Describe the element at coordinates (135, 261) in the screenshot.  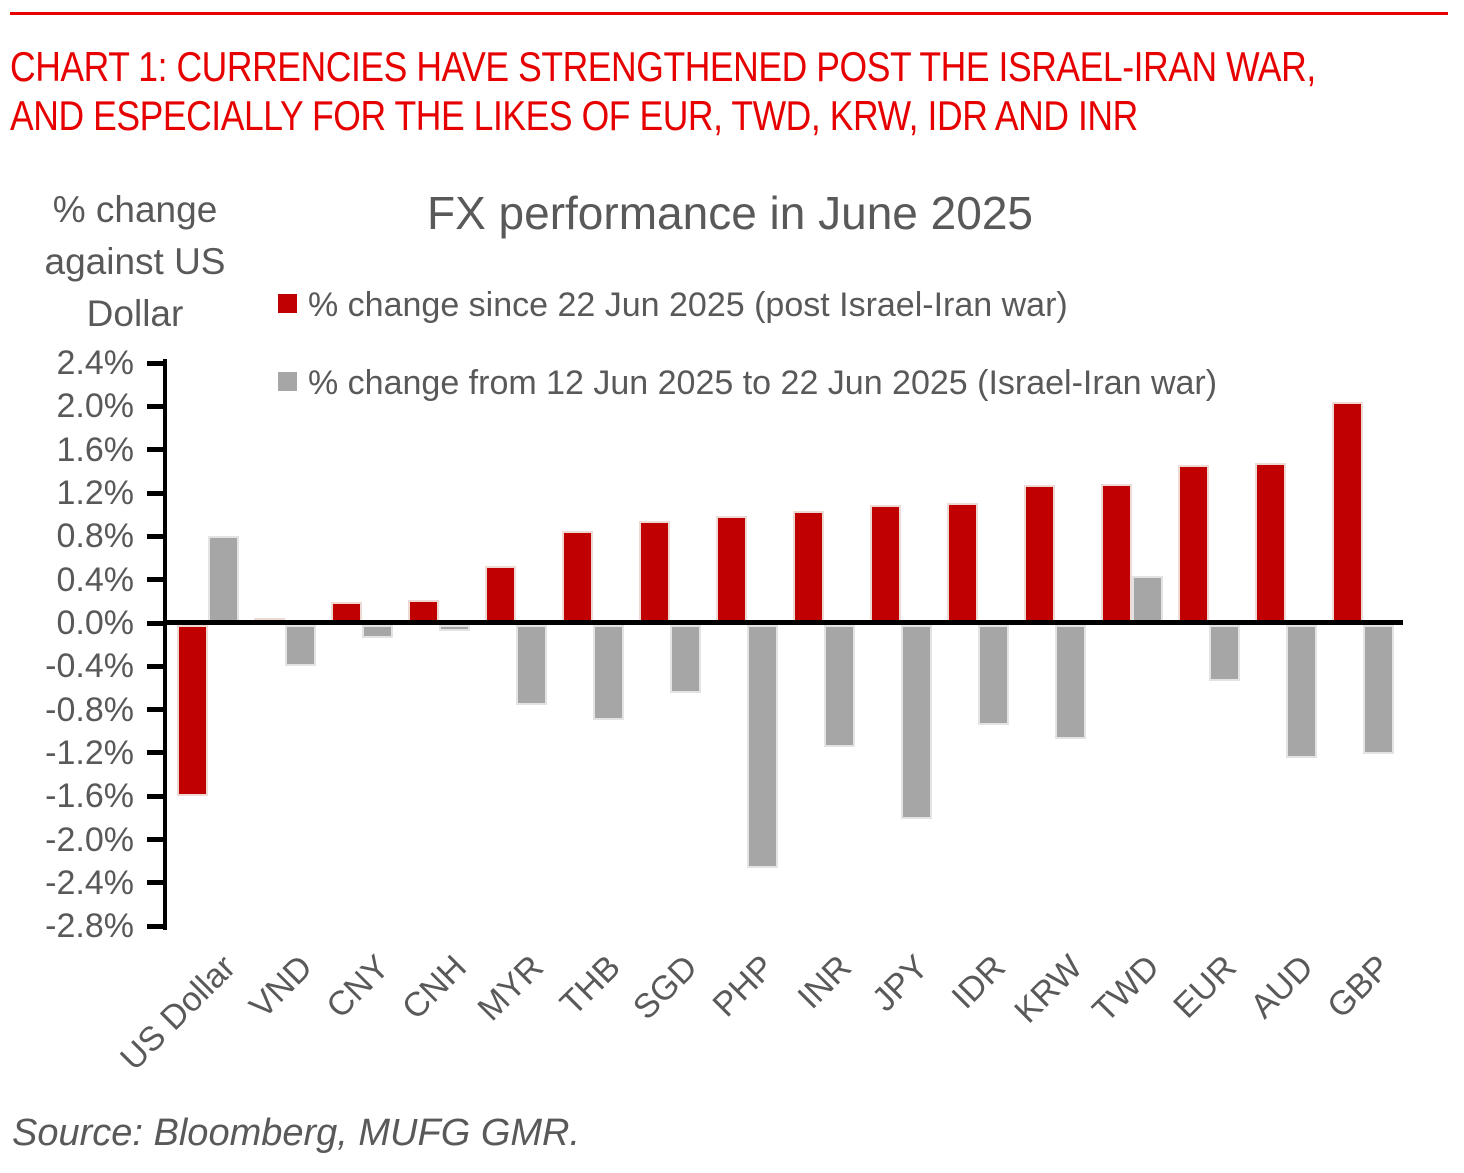
I see `y-axis-title: % change against US Dollar` at that location.